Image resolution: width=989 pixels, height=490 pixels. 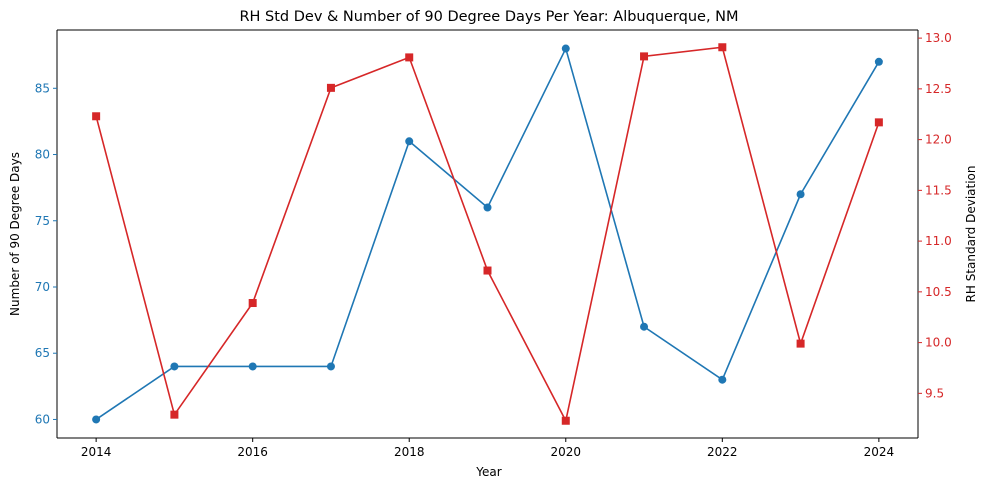 I want to click on x-tick-label: 2022, so click(x=722, y=452).